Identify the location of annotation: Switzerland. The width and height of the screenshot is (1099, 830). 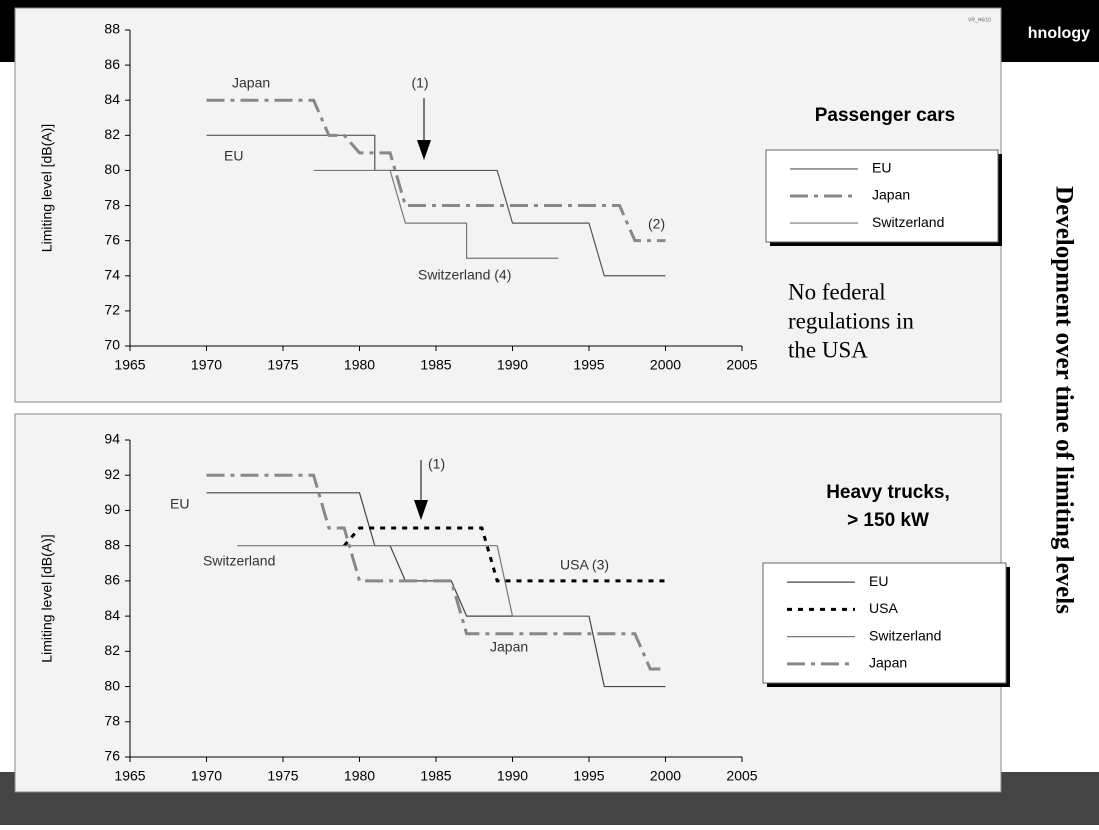
(239, 561).